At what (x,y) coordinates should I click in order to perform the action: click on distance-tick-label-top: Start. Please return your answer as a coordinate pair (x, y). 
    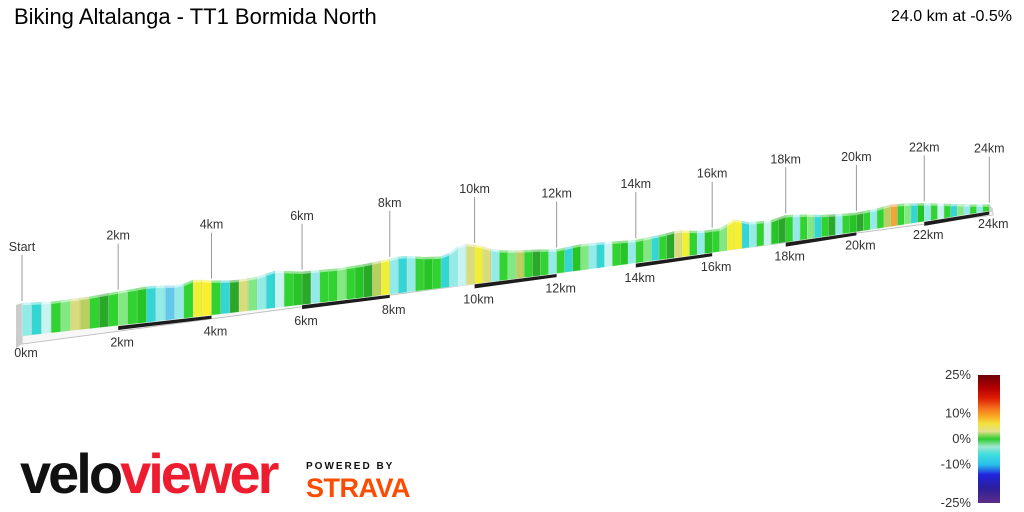
    Looking at the image, I should click on (22, 247).